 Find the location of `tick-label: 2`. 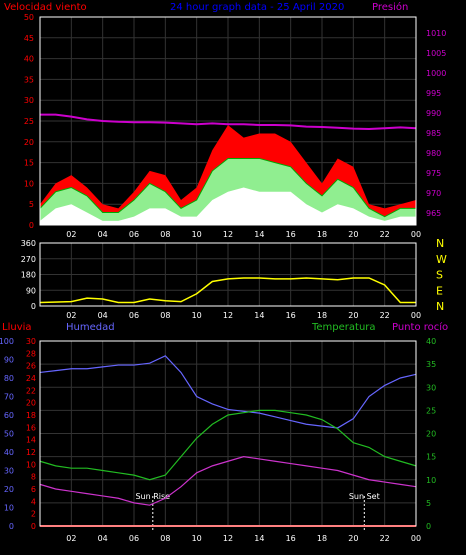

tick-label: 2 is located at coordinates (33, 514).